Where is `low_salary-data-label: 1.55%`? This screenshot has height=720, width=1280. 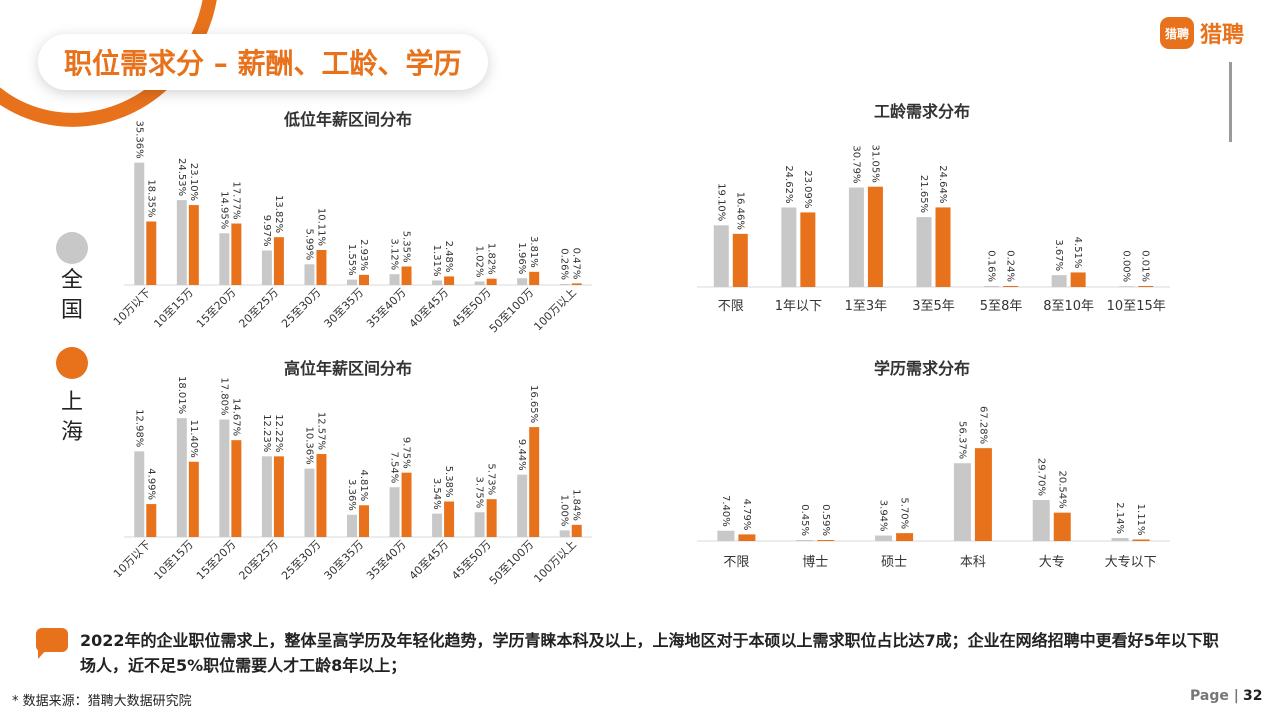 low_salary-data-label: 1.55% is located at coordinates (351, 260).